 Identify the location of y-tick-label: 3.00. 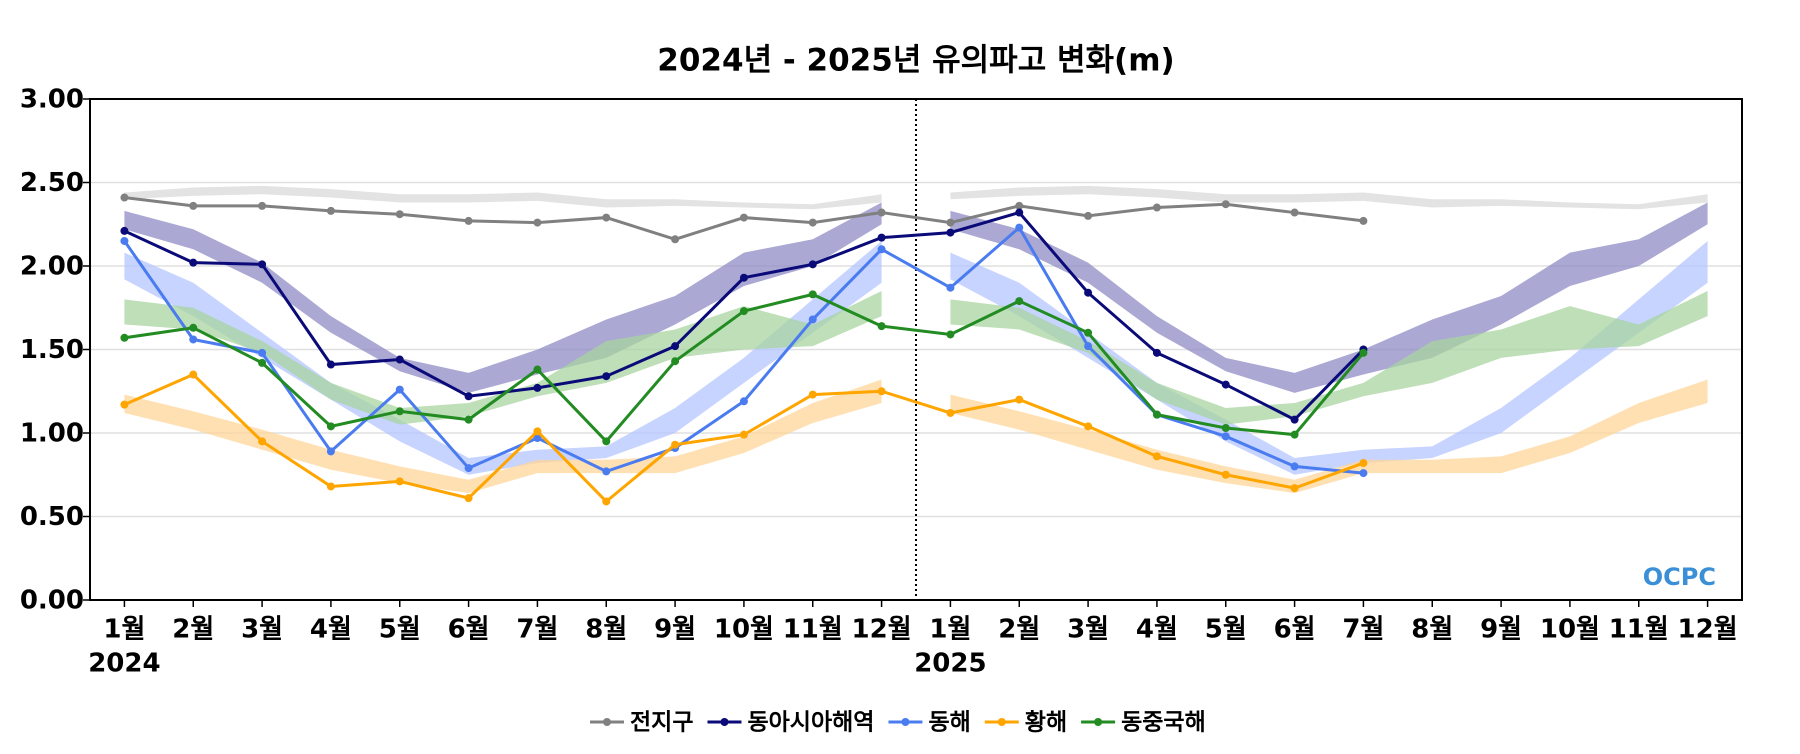
(52, 100).